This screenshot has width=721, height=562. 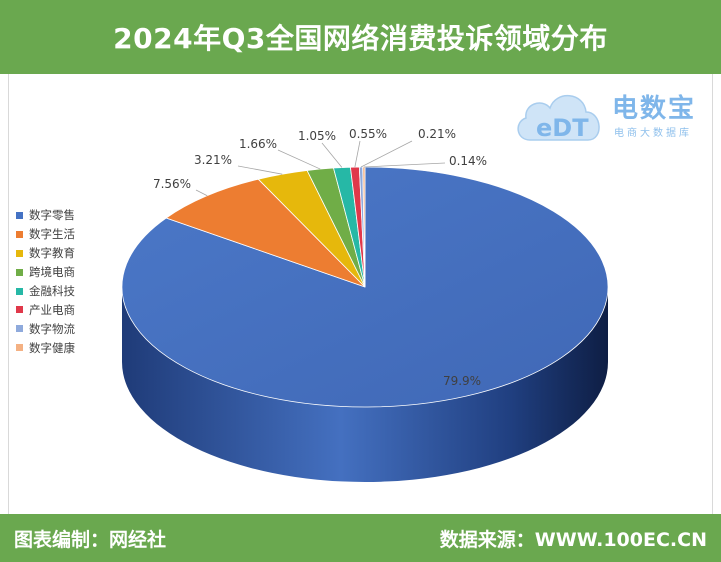 I want to click on legend-item: 数字教育, so click(x=45, y=253).